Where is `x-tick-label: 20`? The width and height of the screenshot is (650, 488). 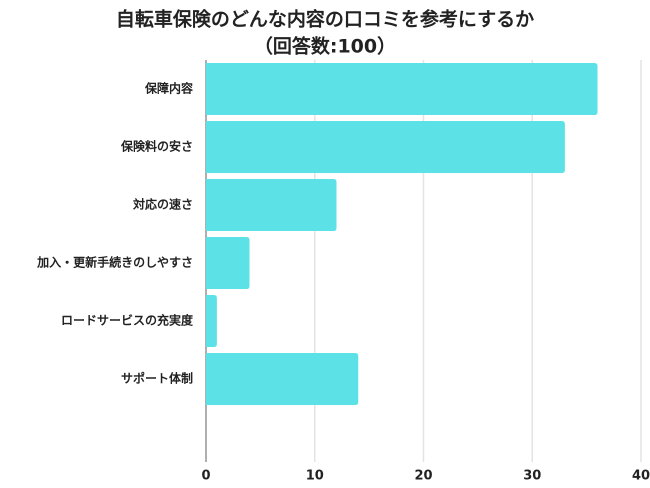 x-tick-label: 20 is located at coordinates (423, 476).